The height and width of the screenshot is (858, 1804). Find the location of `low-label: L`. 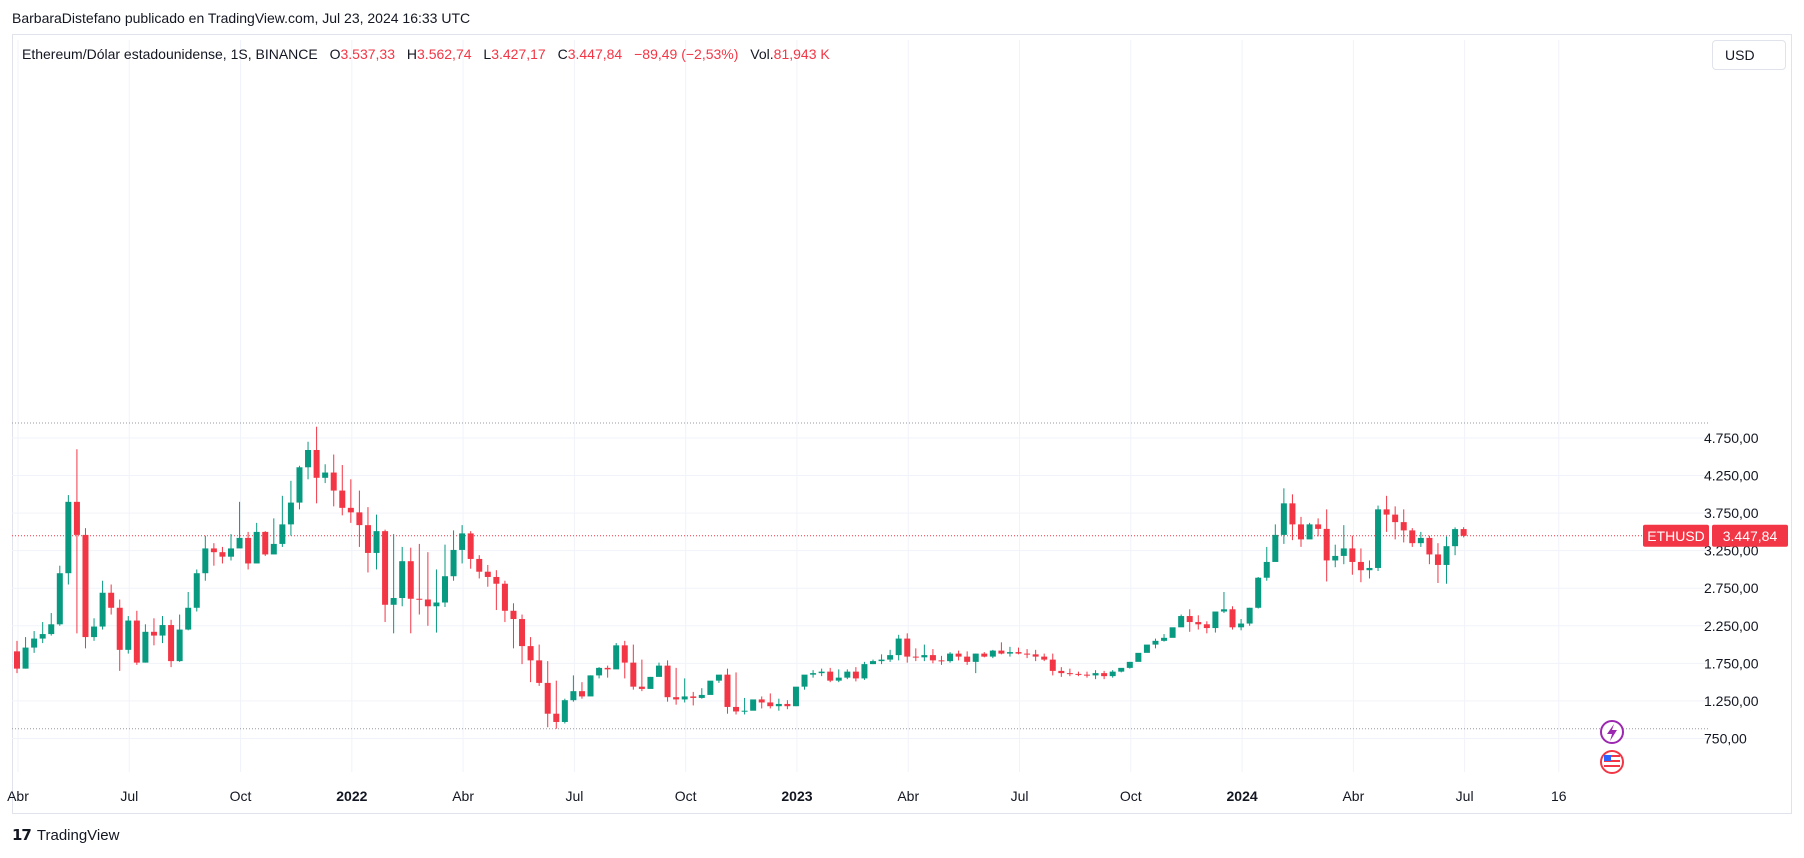

low-label: L is located at coordinates (487, 54).